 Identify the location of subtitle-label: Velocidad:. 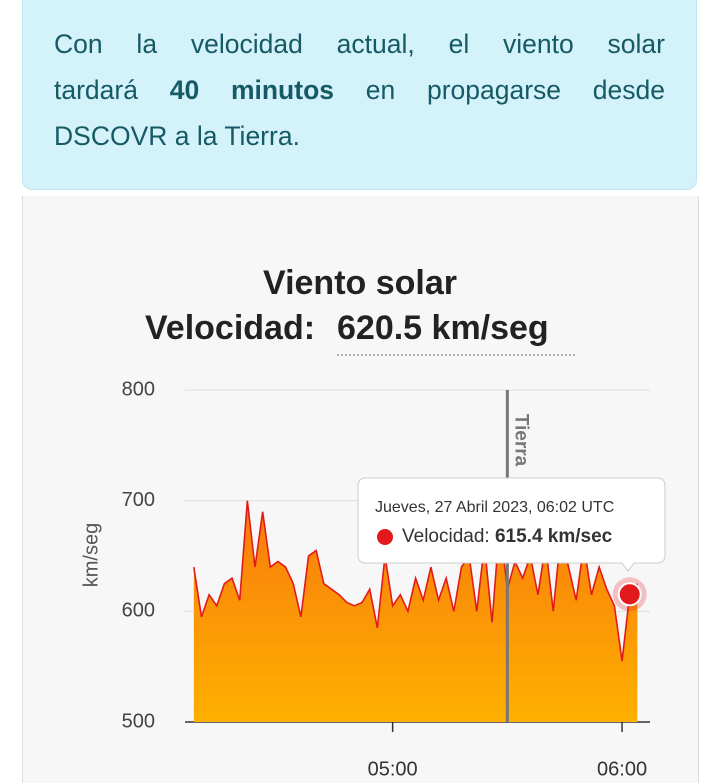
(230, 328).